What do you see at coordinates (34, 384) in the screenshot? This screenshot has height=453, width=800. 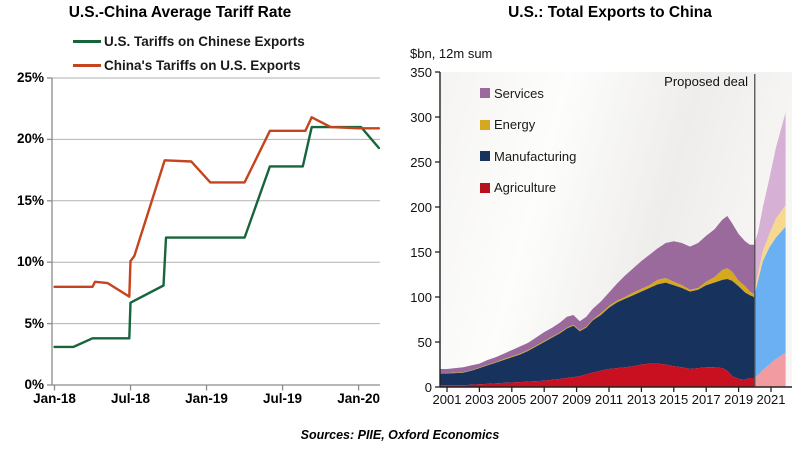 I see `left-y-tick-label: 0%` at bounding box center [34, 384].